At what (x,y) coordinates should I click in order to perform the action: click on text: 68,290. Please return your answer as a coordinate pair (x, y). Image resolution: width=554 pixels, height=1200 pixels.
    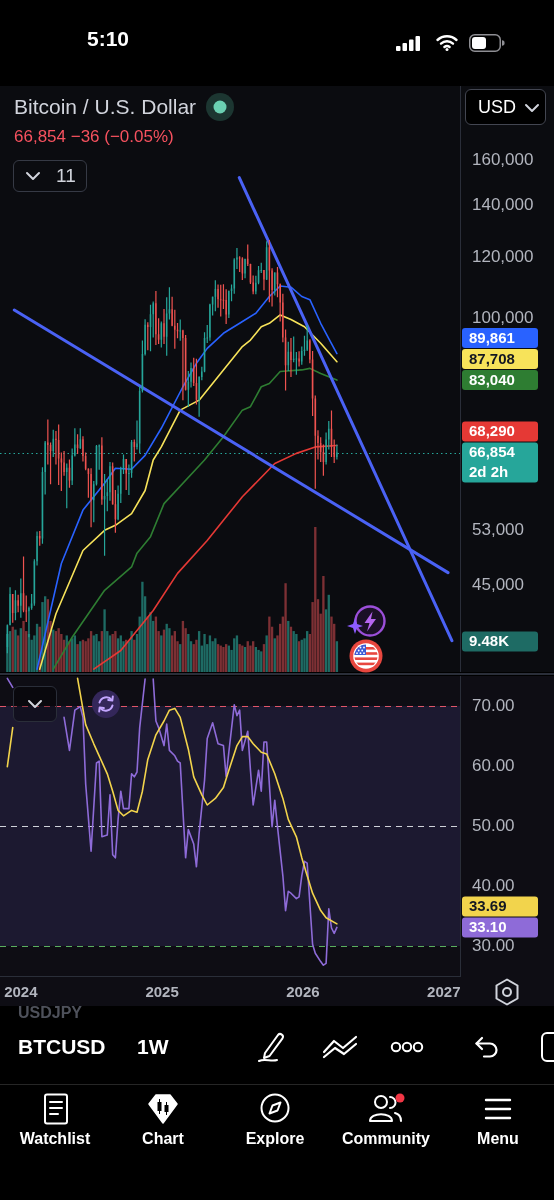
    Looking at the image, I should click on (492, 431).